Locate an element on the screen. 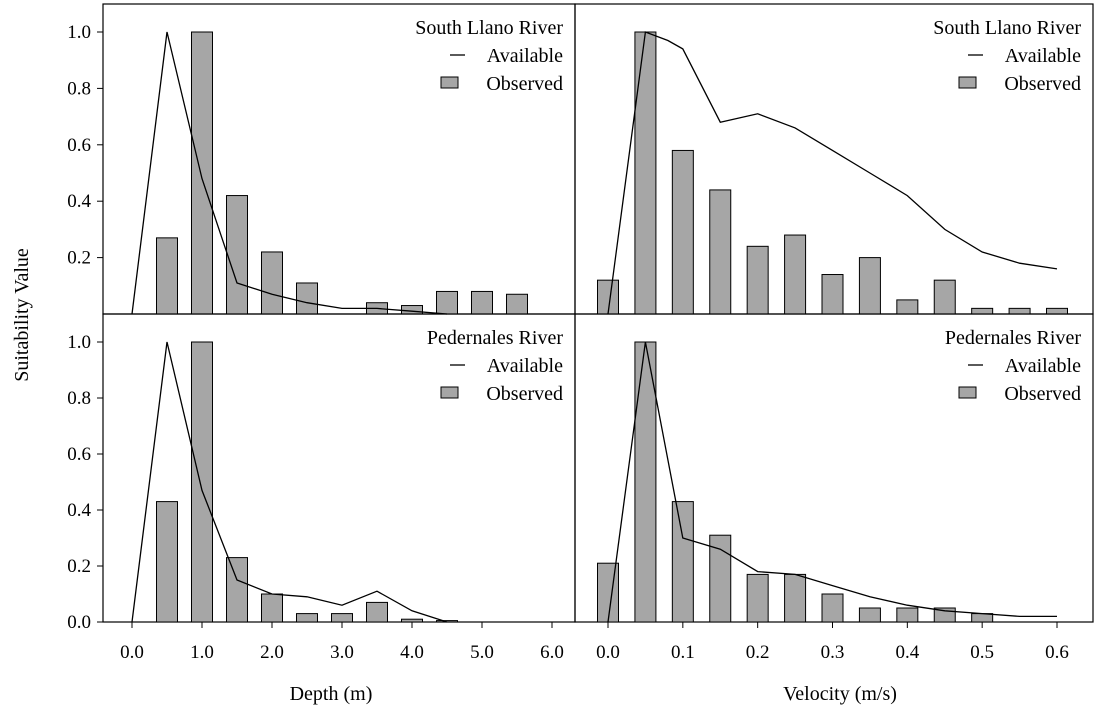 The width and height of the screenshot is (1097, 714). x-tick-label: 0.2 is located at coordinates (758, 652).